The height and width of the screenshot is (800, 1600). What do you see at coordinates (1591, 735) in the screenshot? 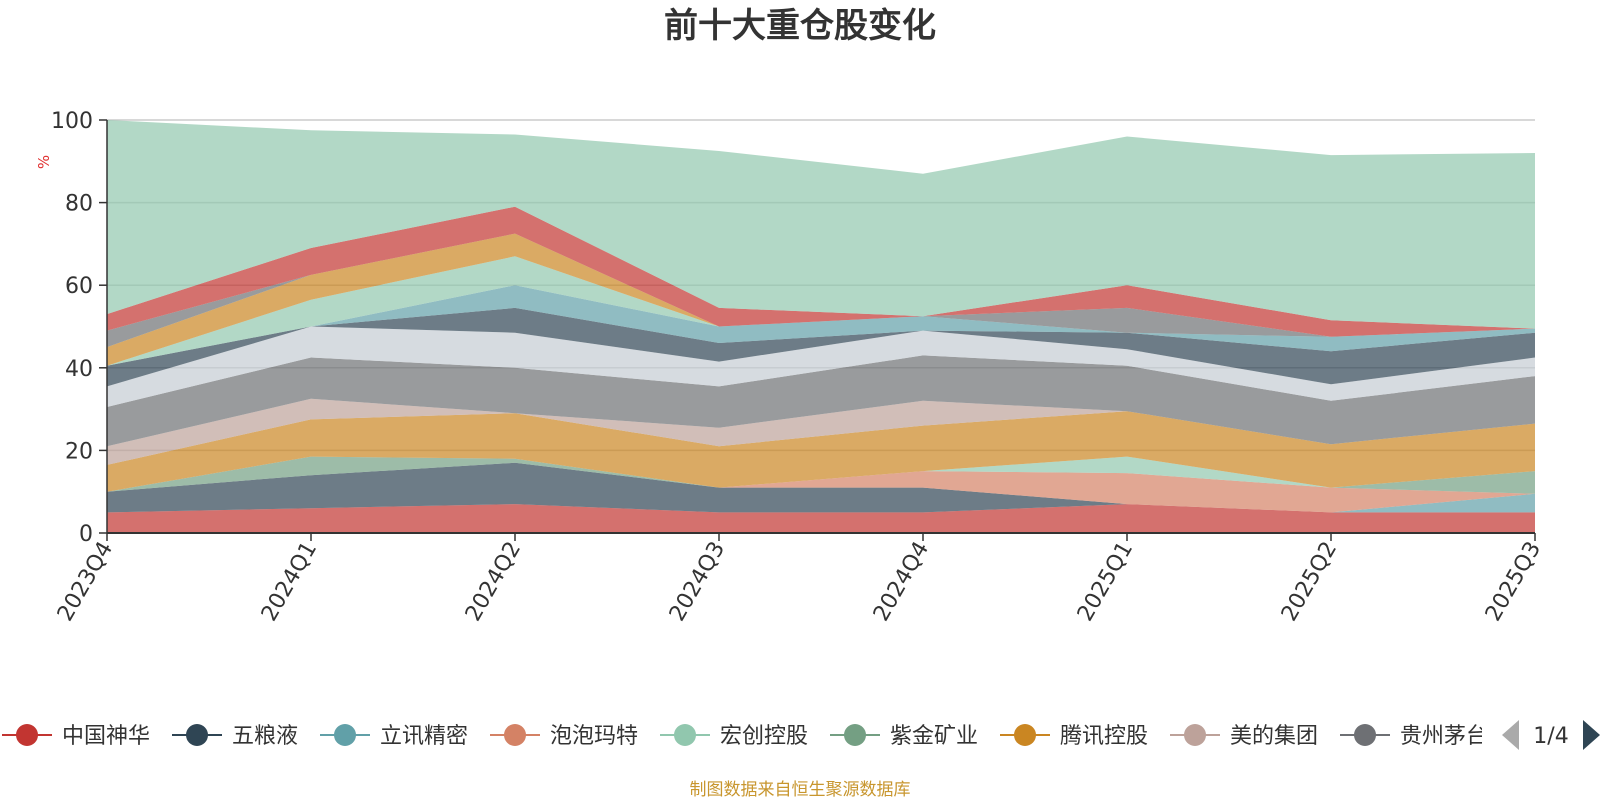
I see `legend-next-page-icon` at bounding box center [1591, 735].